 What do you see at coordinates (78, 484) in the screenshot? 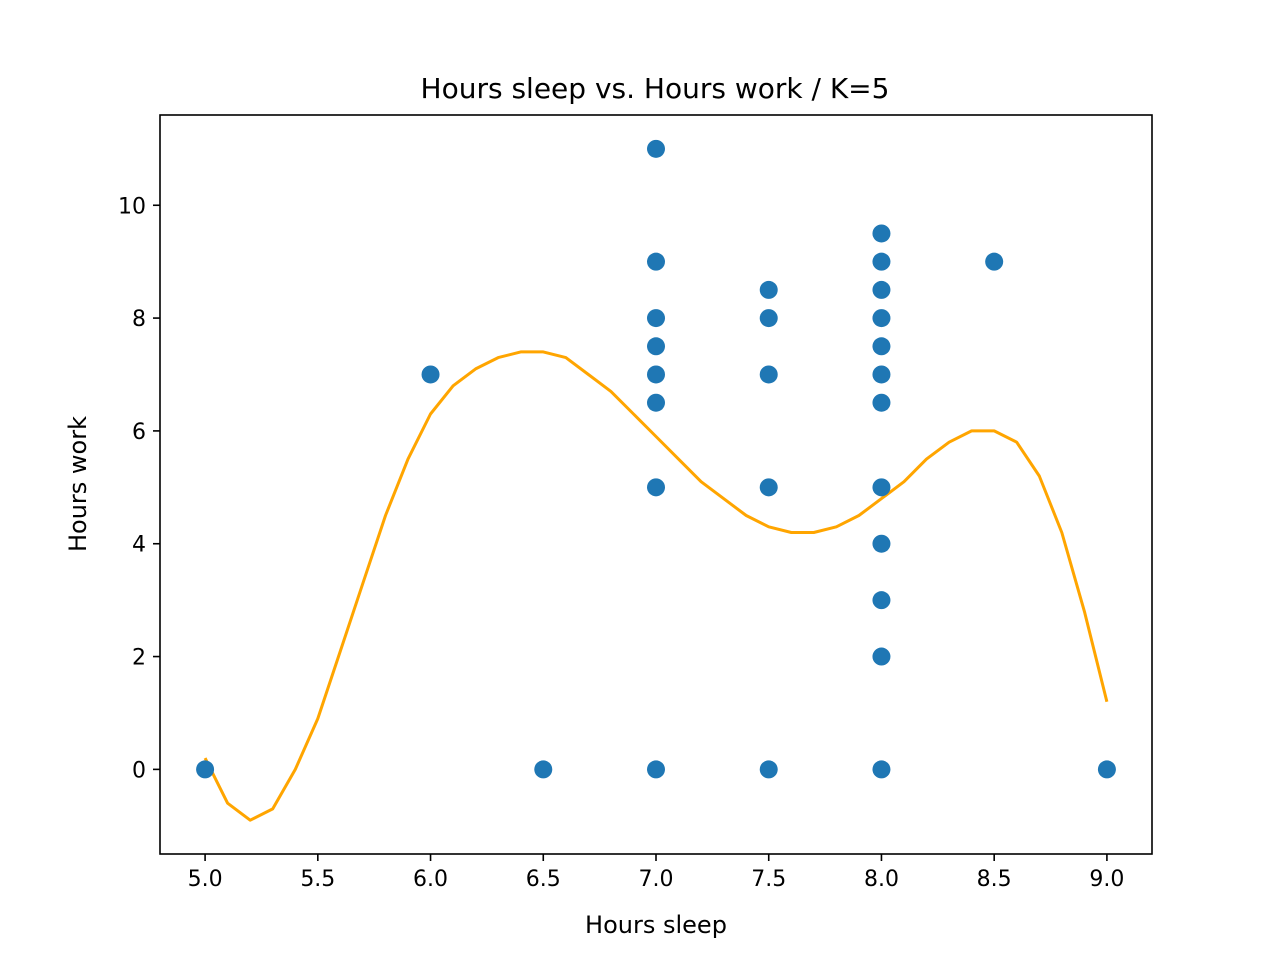
I see `y-axis-label: Hours work` at bounding box center [78, 484].